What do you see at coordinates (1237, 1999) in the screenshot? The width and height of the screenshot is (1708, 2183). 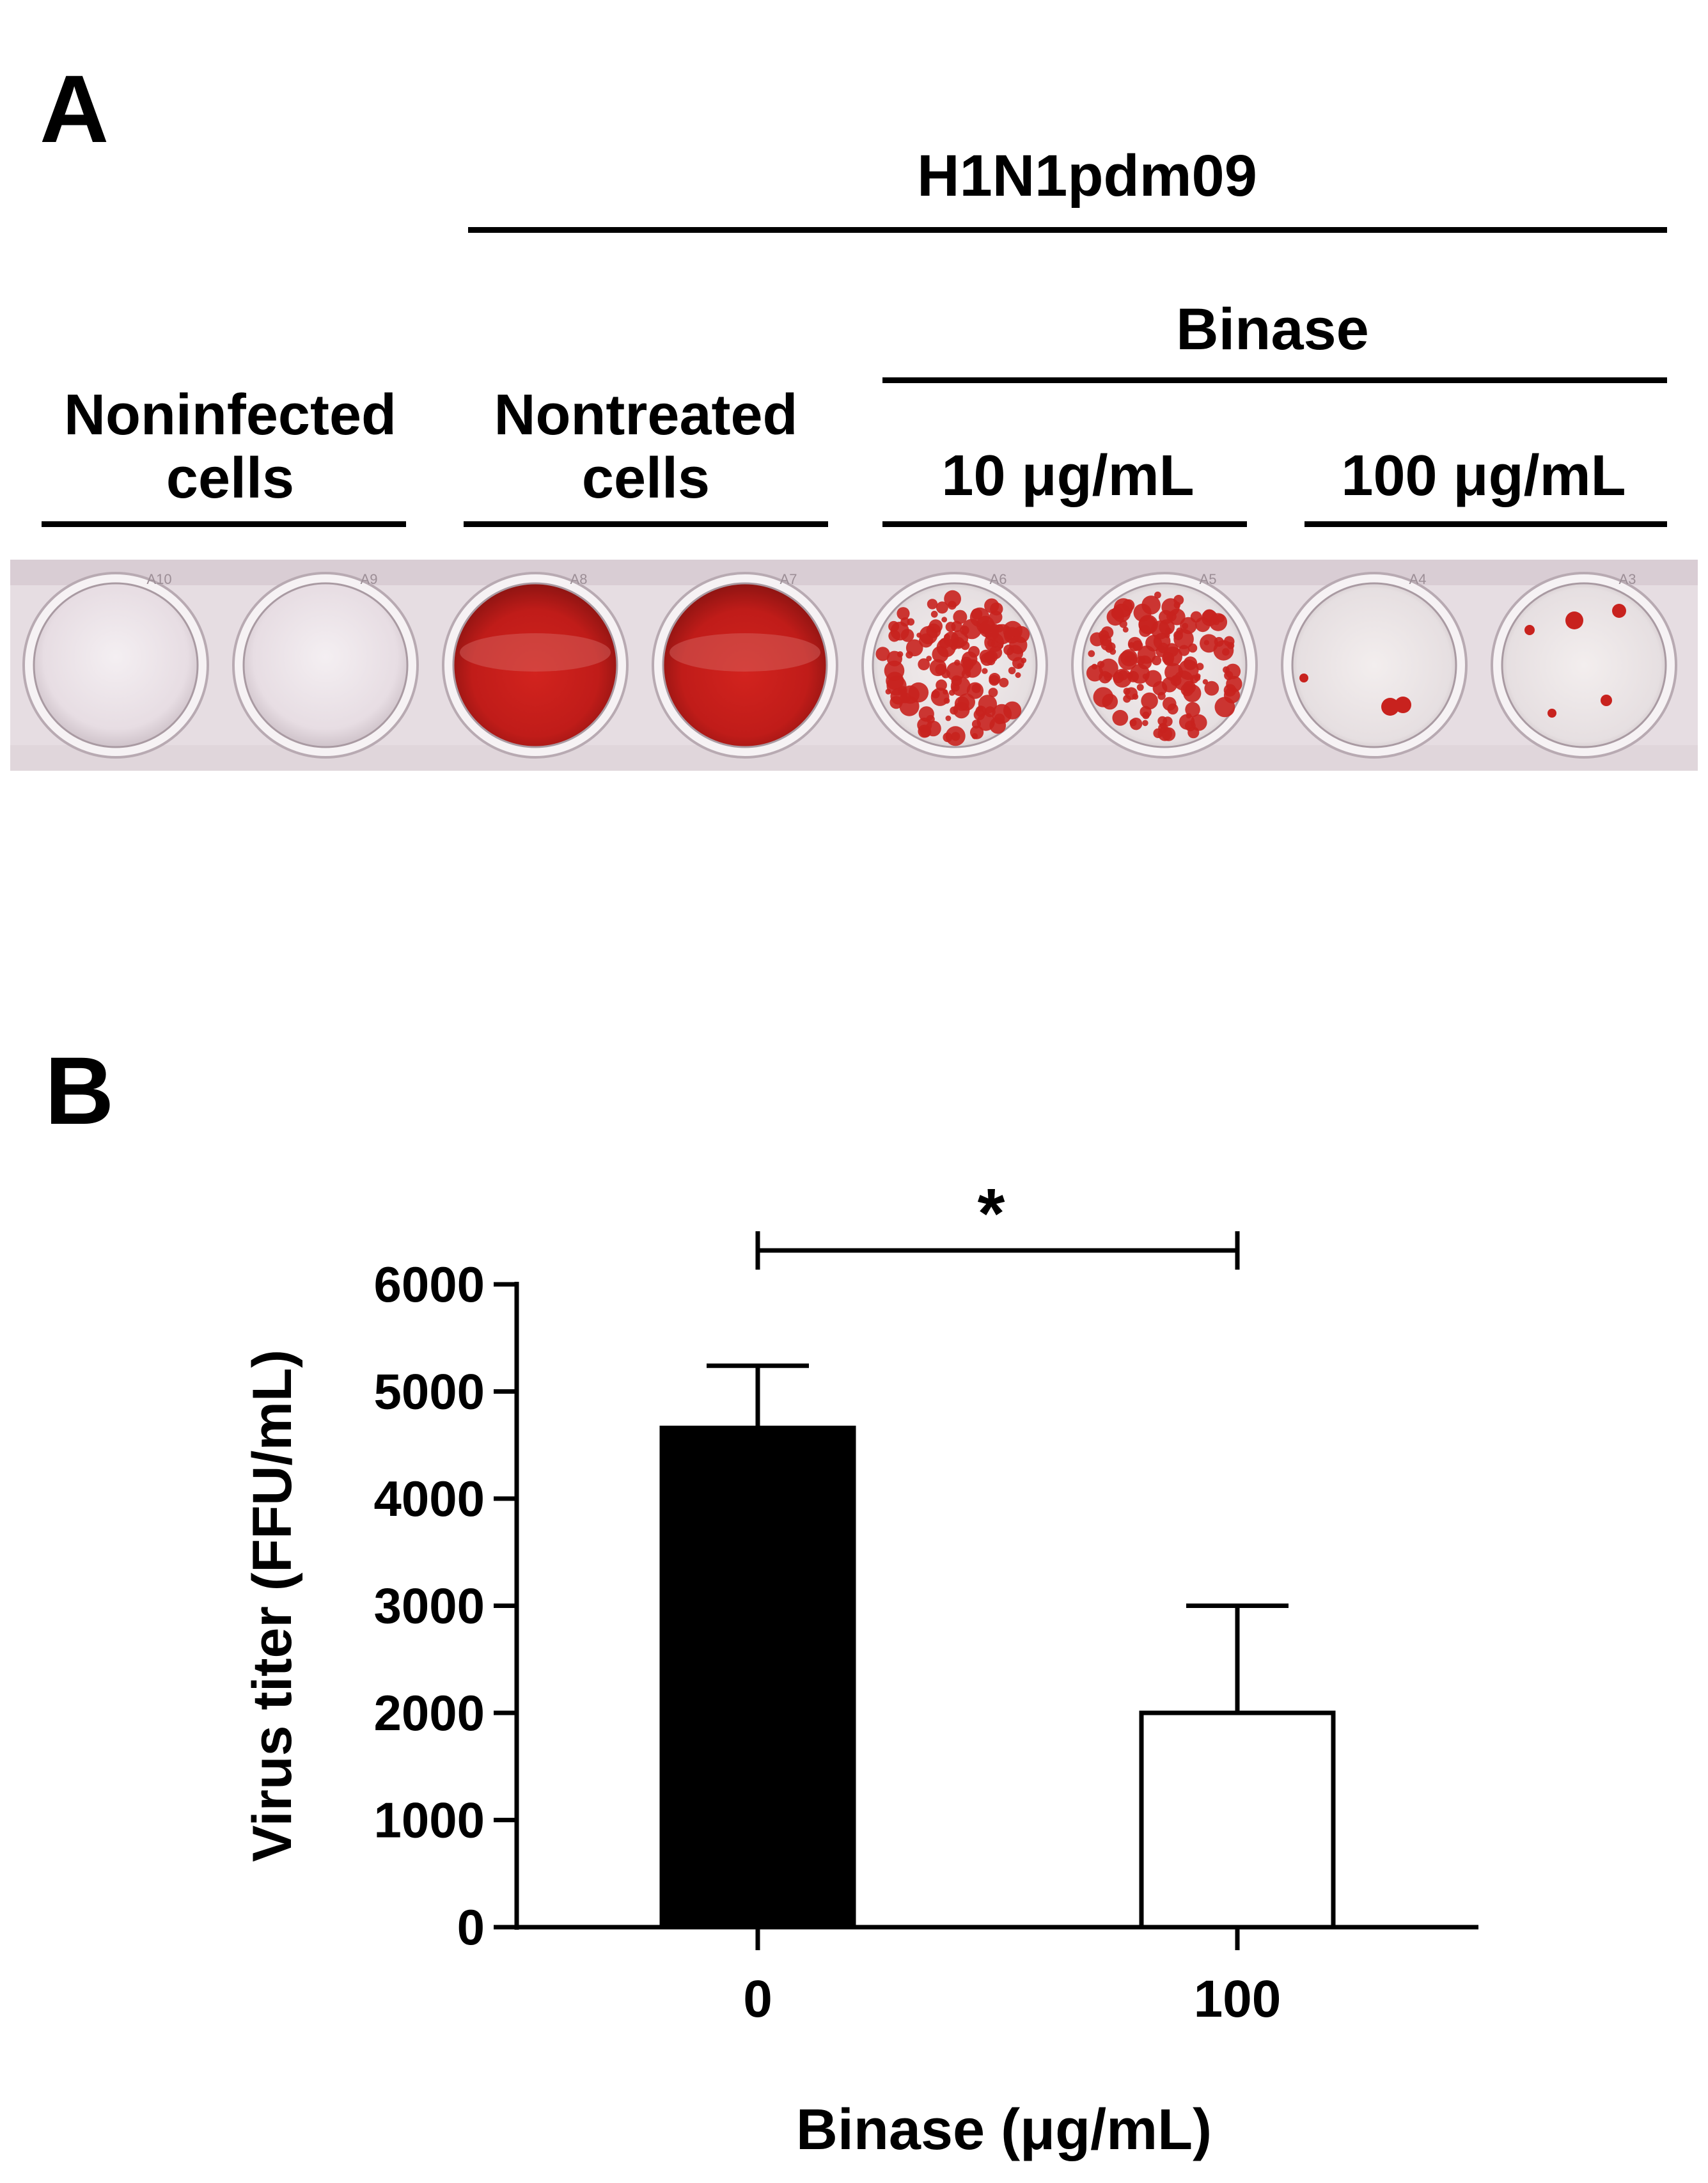 I see `x-tick-label: 100` at bounding box center [1237, 1999].